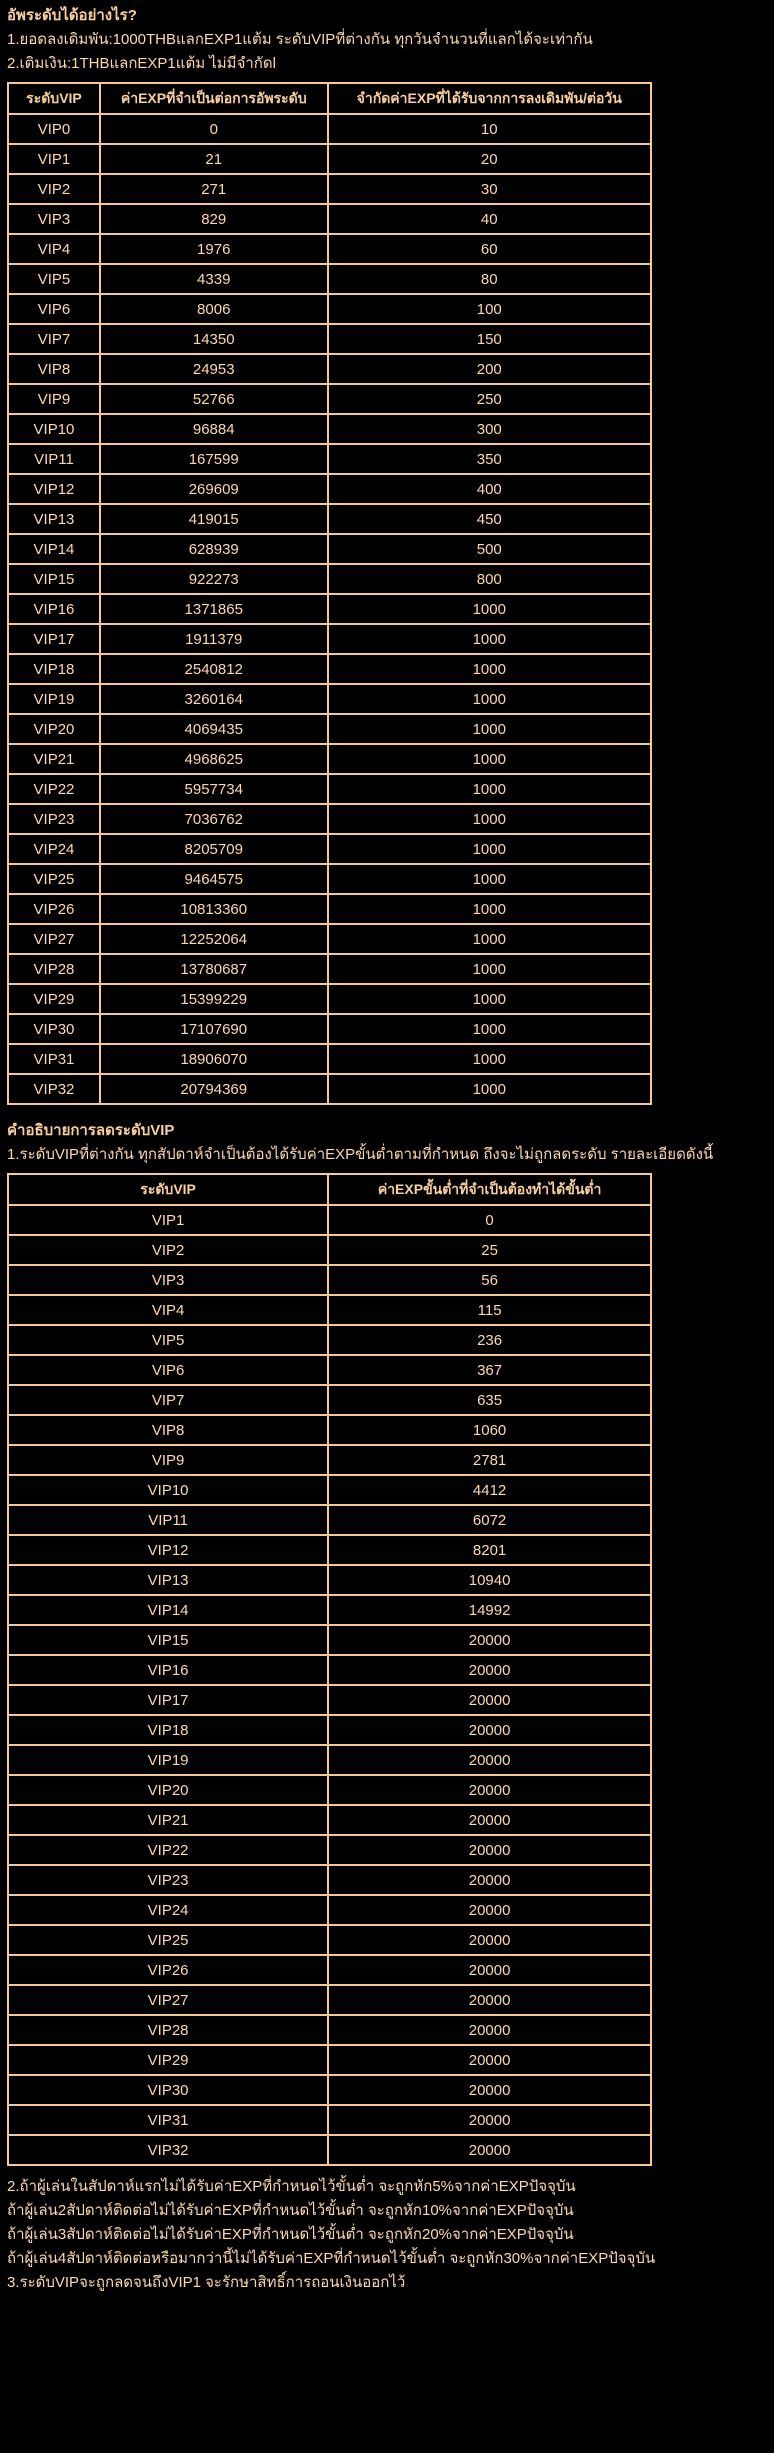 The height and width of the screenshot is (2453, 774). What do you see at coordinates (54, 98) in the screenshot?
I see `column-header: ระดับVIP` at bounding box center [54, 98].